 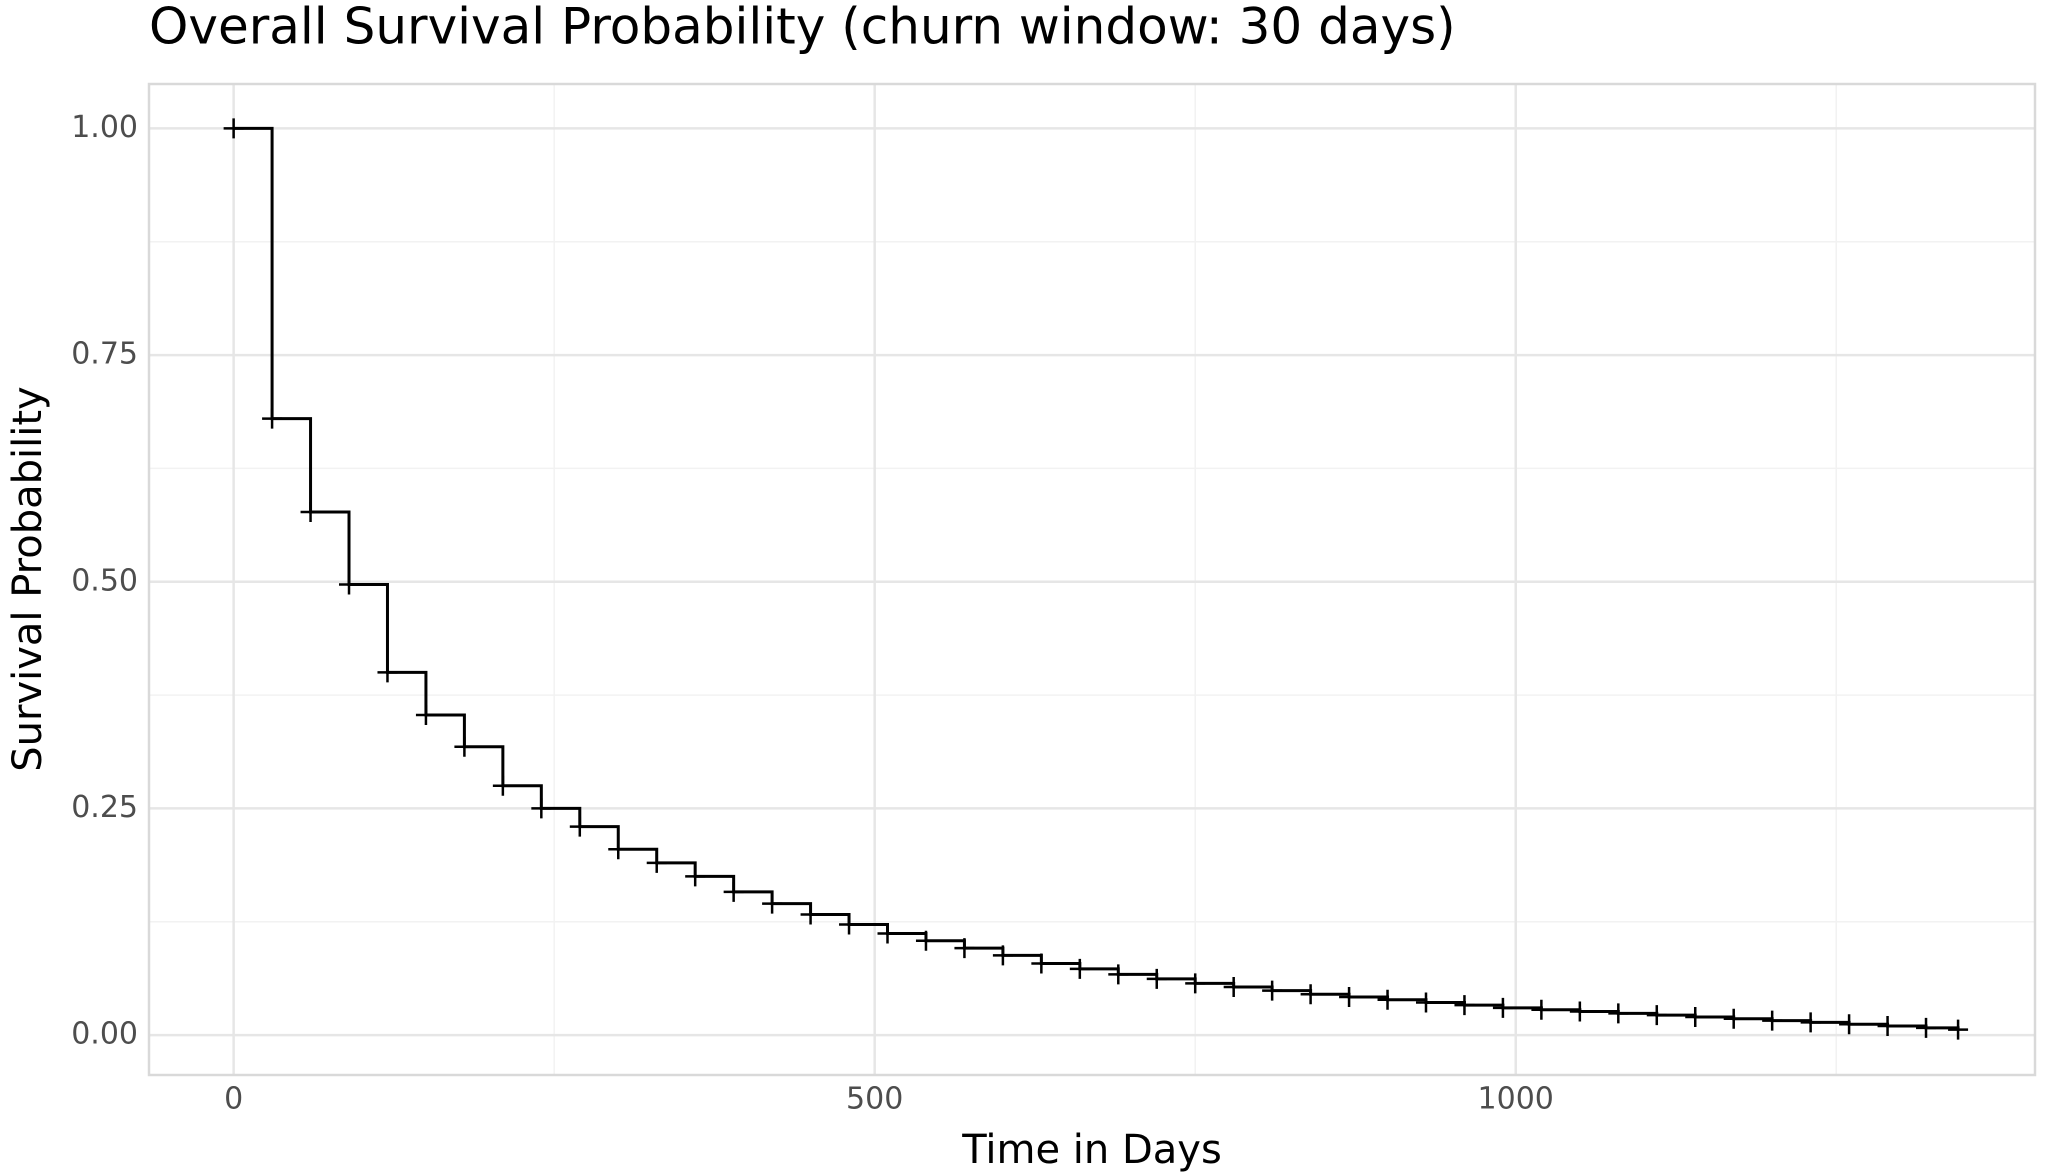 What do you see at coordinates (233, 1099) in the screenshot?
I see `x-tick-label: 0` at bounding box center [233, 1099].